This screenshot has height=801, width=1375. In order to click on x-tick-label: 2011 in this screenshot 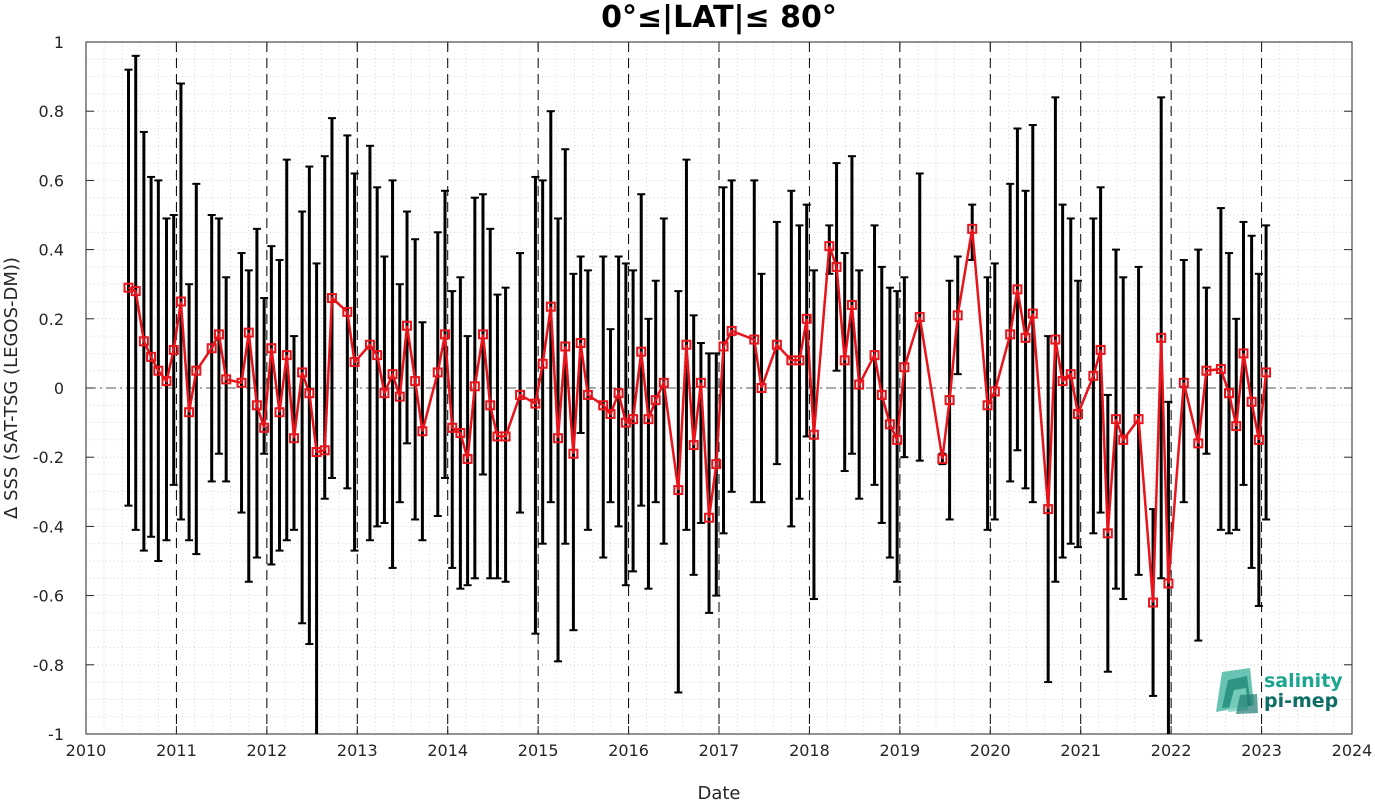, I will do `click(176, 750)`.